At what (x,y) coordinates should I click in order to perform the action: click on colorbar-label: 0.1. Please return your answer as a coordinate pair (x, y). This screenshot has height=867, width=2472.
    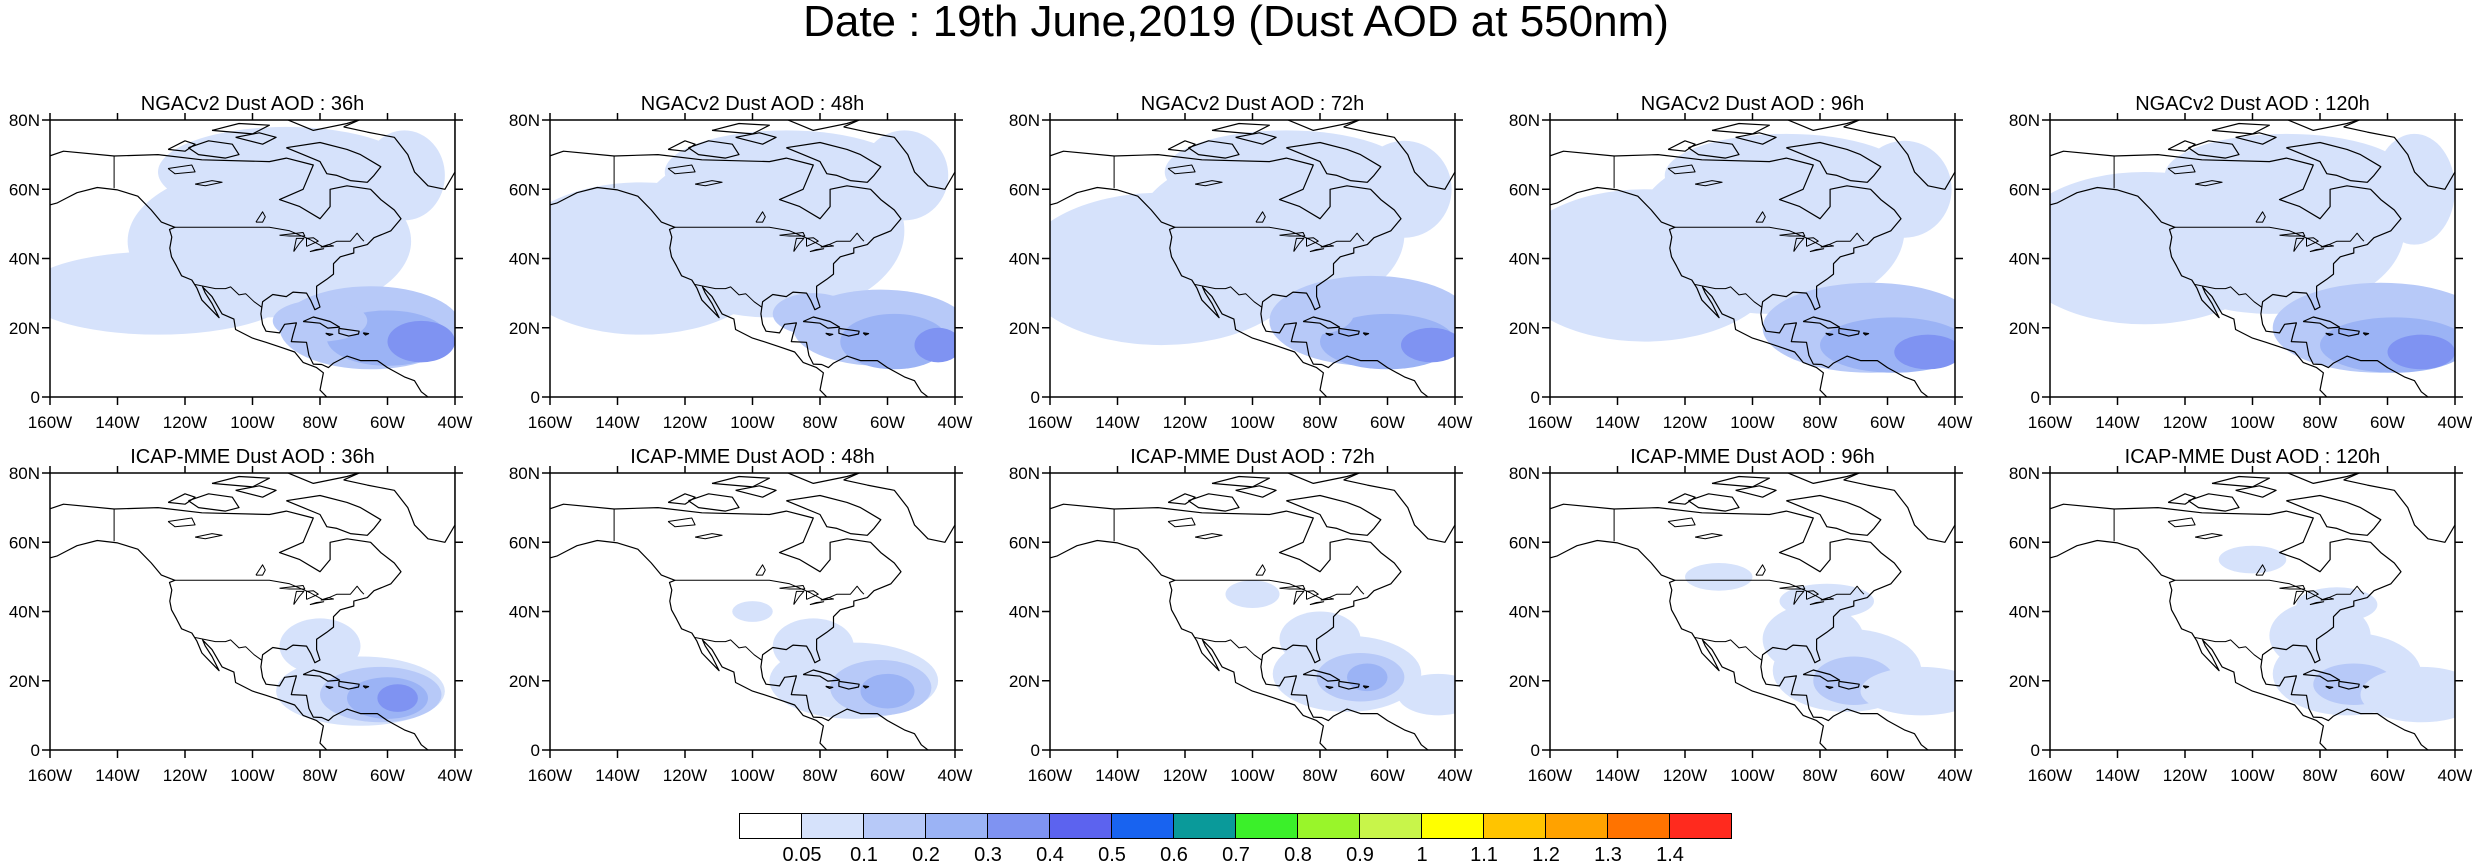
    Looking at the image, I should click on (864, 855).